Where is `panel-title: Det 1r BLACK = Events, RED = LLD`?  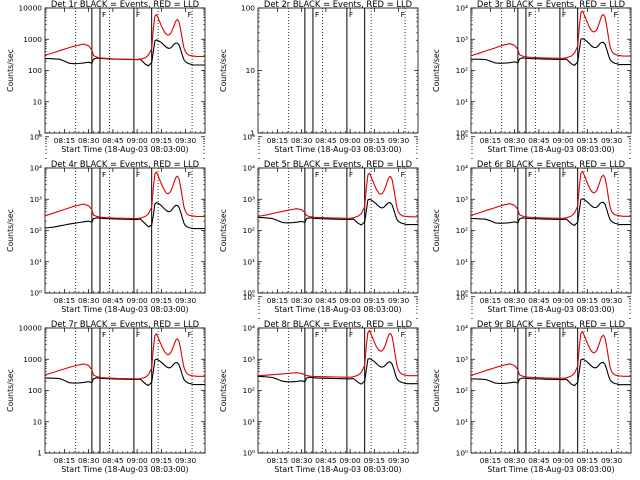 panel-title: Det 1r BLACK = Events, RED = LLD is located at coordinates (125, 4).